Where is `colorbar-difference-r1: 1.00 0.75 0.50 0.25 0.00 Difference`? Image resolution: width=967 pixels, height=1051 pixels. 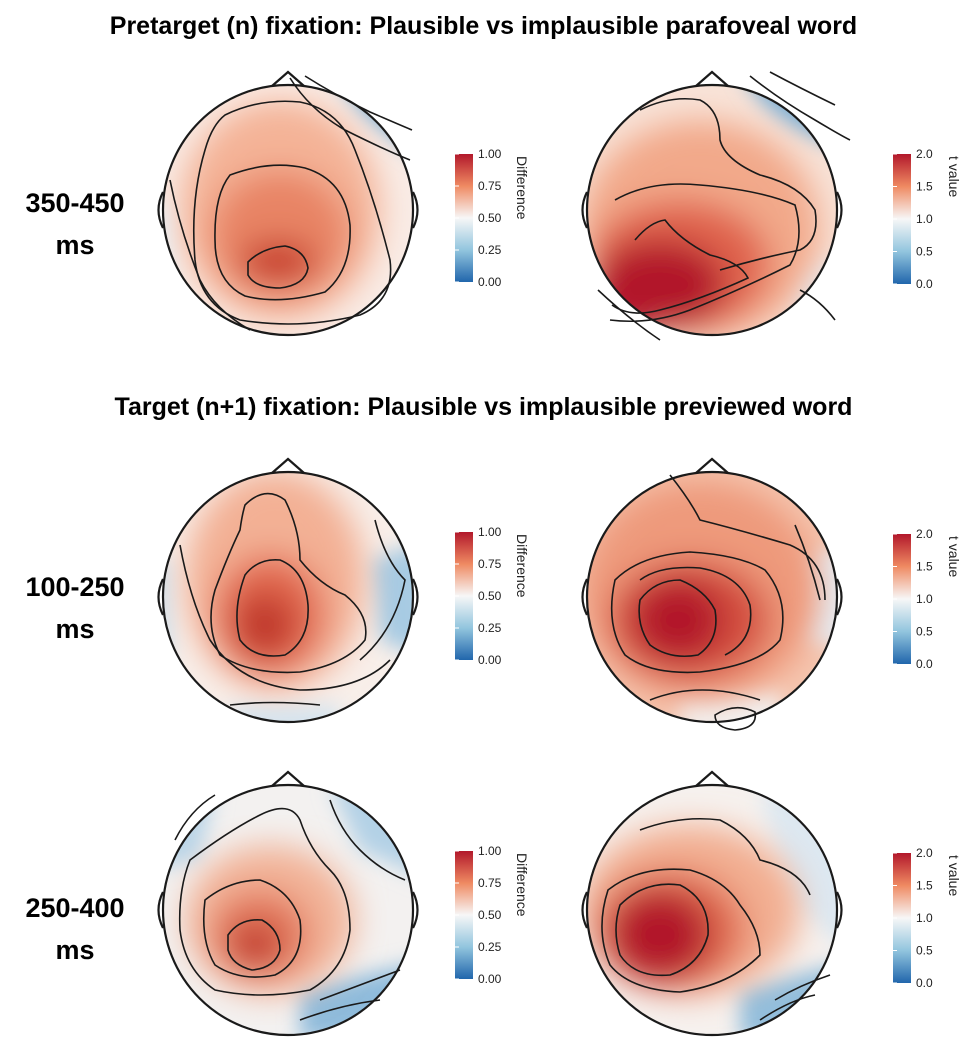
colorbar-difference-r1: 1.00 0.75 0.50 0.25 0.00 Difference is located at coordinates (492, 218).